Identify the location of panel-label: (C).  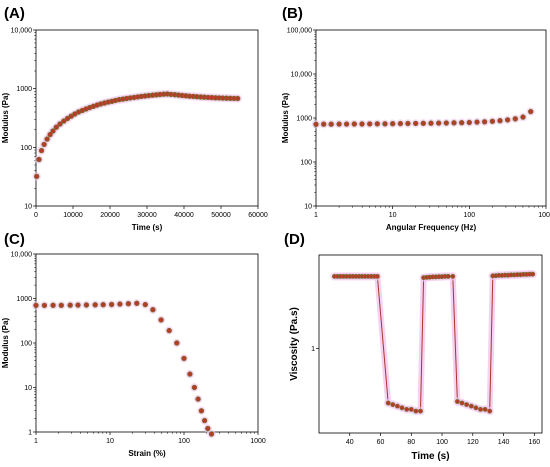
(14, 239).